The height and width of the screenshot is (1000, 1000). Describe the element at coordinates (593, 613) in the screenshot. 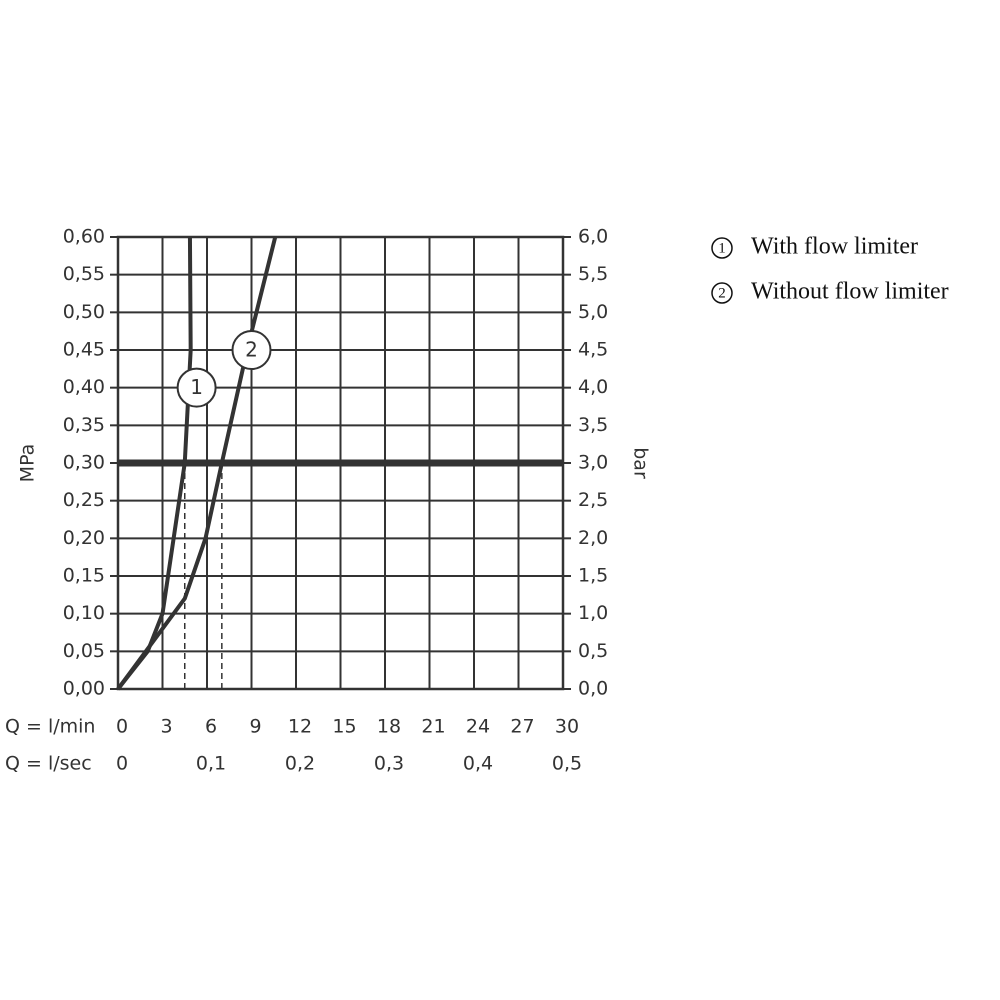

I see `y2-tick-label: 1,0` at that location.